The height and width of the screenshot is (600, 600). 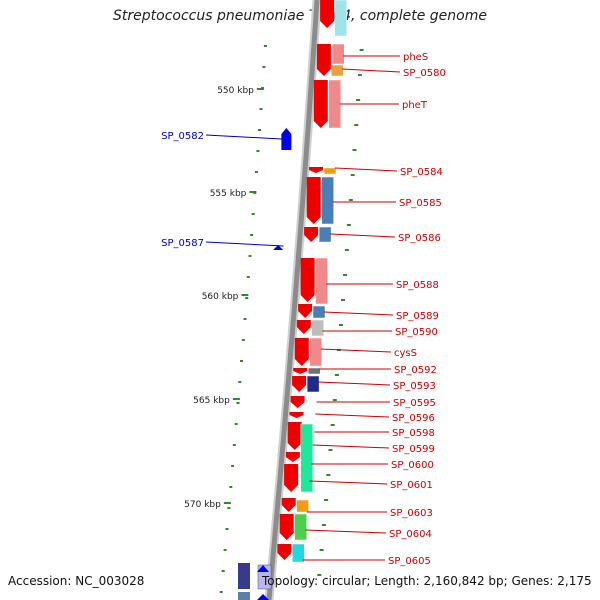 What do you see at coordinates (410, 534) in the screenshot?
I see `gene-label: SP_0604` at bounding box center [410, 534].